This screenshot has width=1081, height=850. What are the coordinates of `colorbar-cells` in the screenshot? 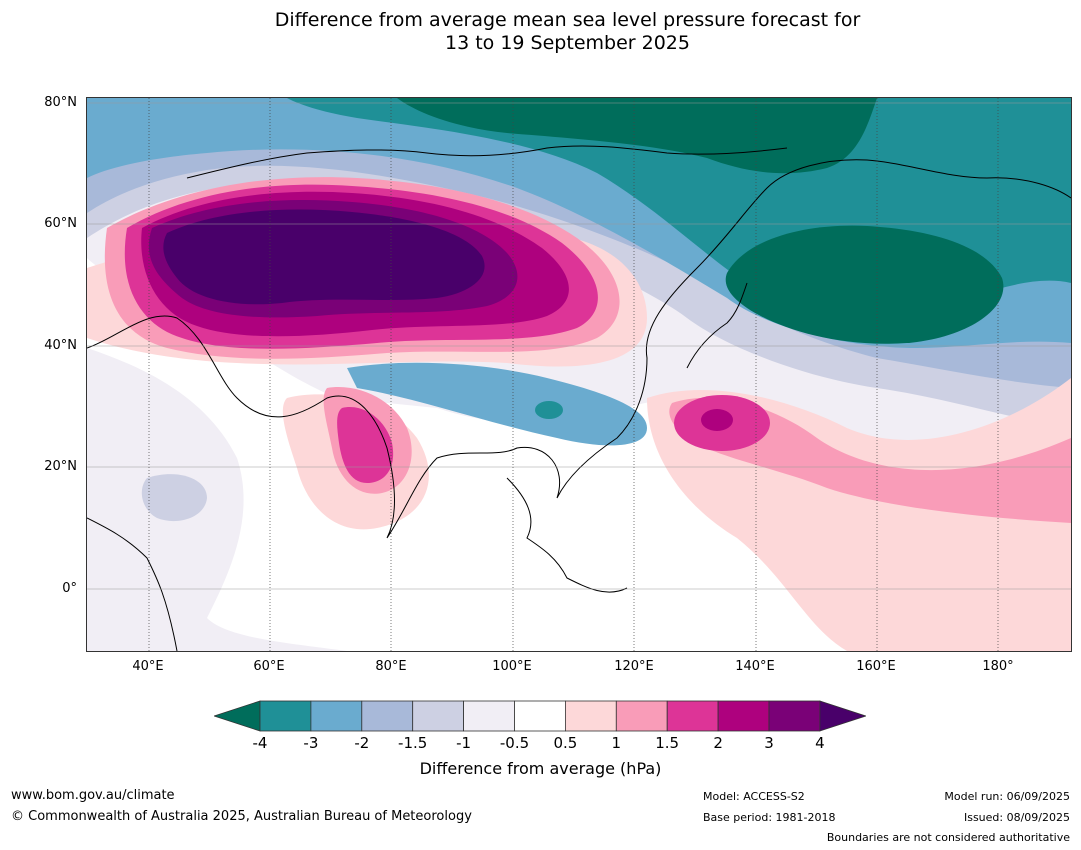 It's located at (540, 716).